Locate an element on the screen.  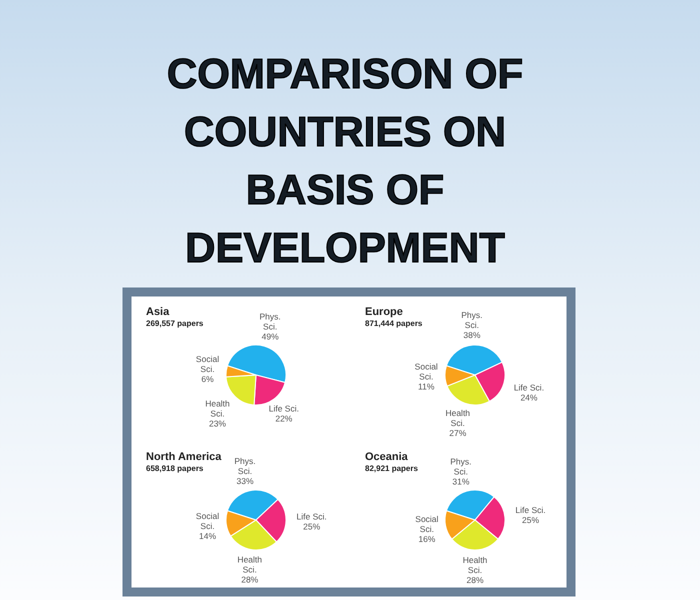
data-label: 22% is located at coordinates (284, 418).